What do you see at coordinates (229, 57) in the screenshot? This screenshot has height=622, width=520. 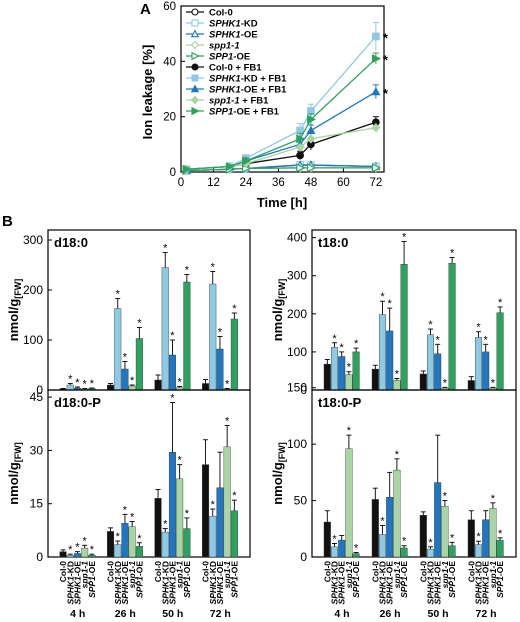 I see `legend-label: SPP1-OE` at bounding box center [229, 57].